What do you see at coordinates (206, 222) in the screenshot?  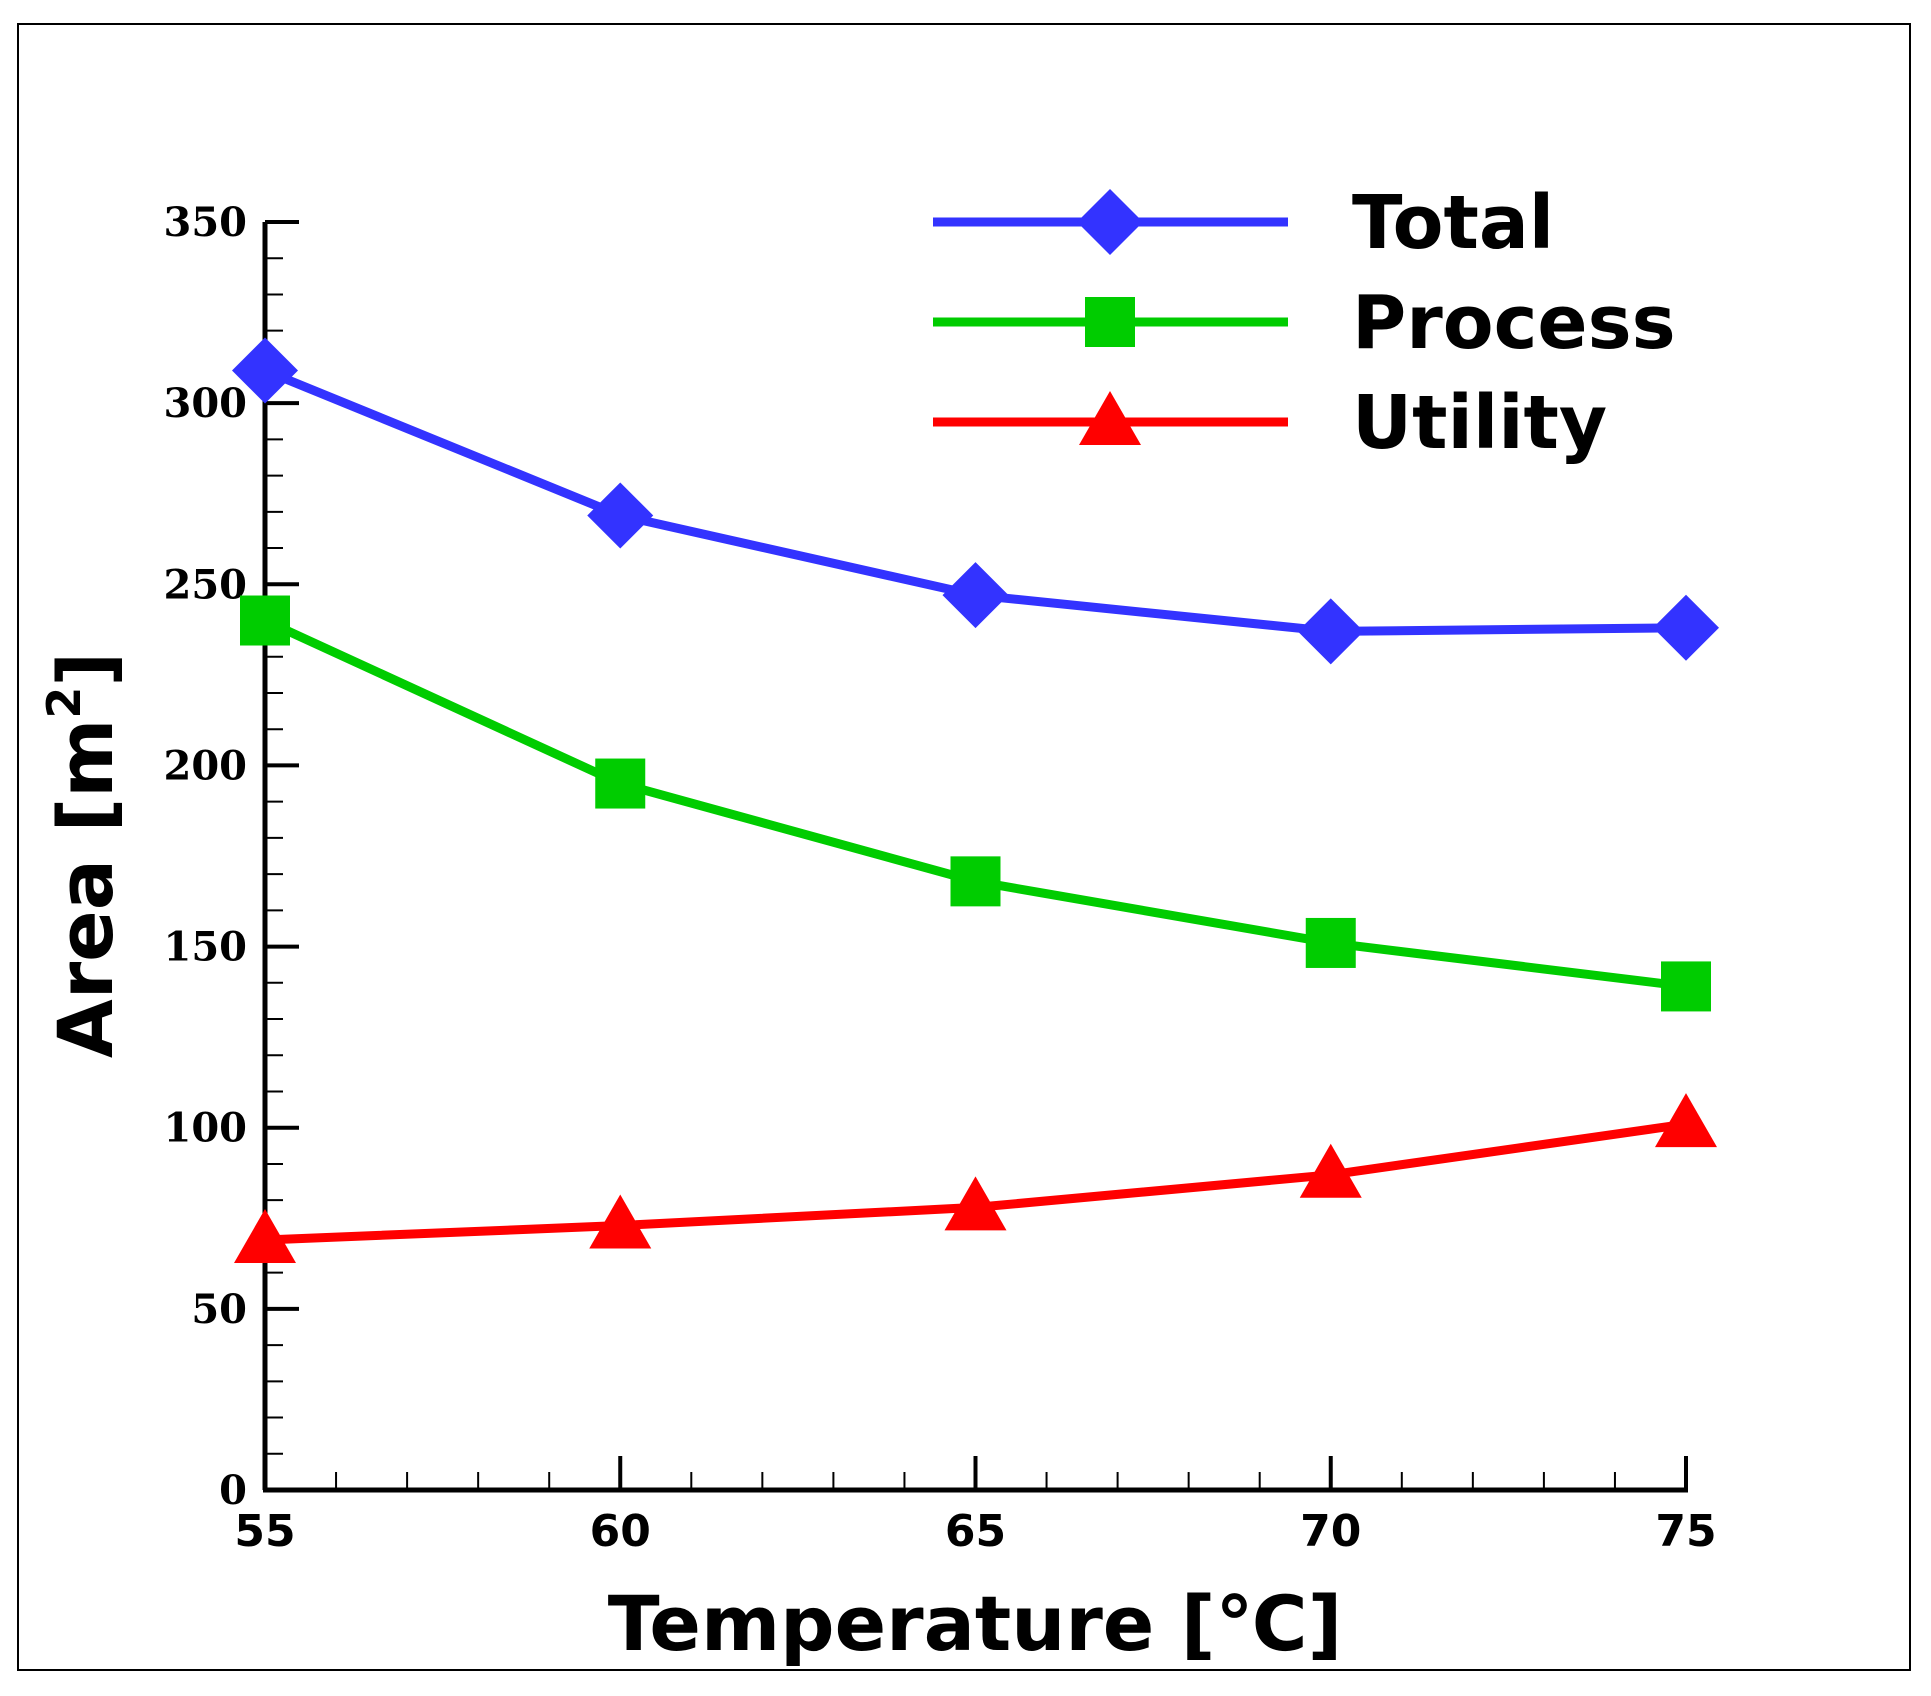 I see `y-tick-label: 350` at bounding box center [206, 222].